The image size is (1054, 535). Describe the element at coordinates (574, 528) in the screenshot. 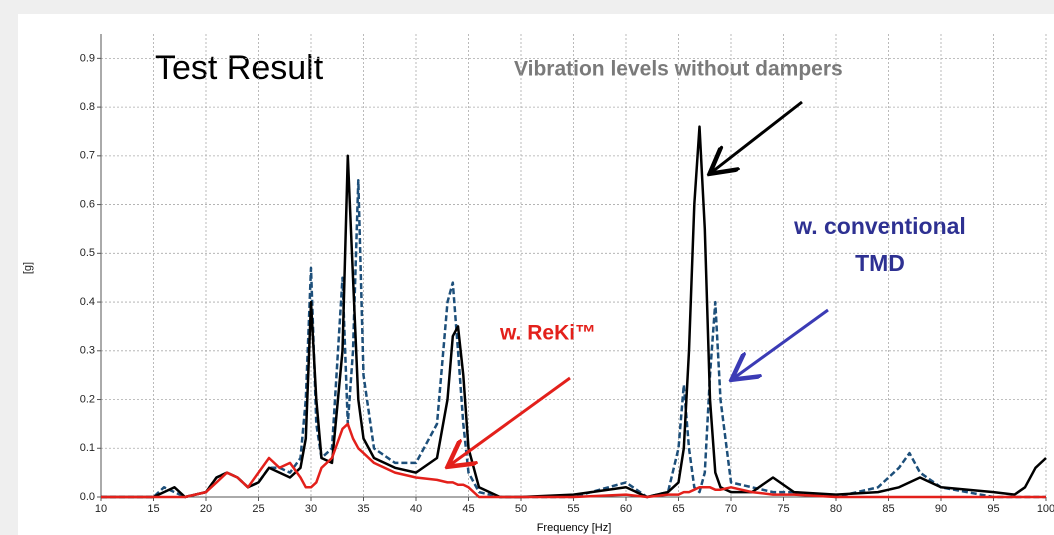

I see `x-axis-label: Frequency [Hz]` at that location.